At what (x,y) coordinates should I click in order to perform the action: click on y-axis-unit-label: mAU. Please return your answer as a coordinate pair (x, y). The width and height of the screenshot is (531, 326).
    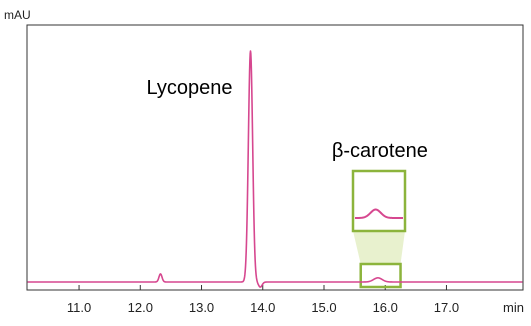
    Looking at the image, I should click on (17, 15).